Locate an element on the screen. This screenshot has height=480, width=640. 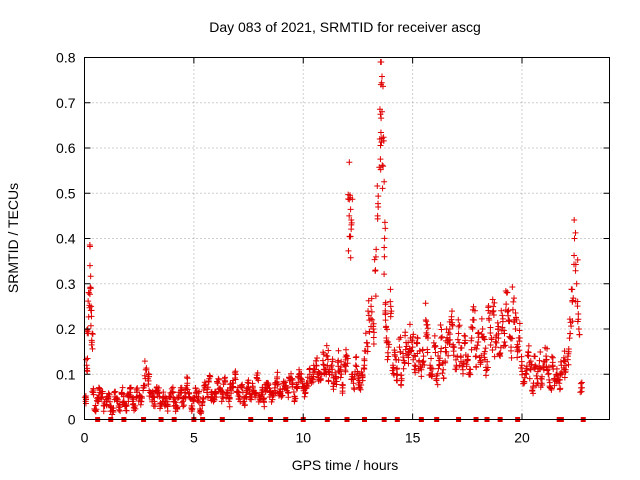
y-tick-label: 0.2 is located at coordinates (66, 329).